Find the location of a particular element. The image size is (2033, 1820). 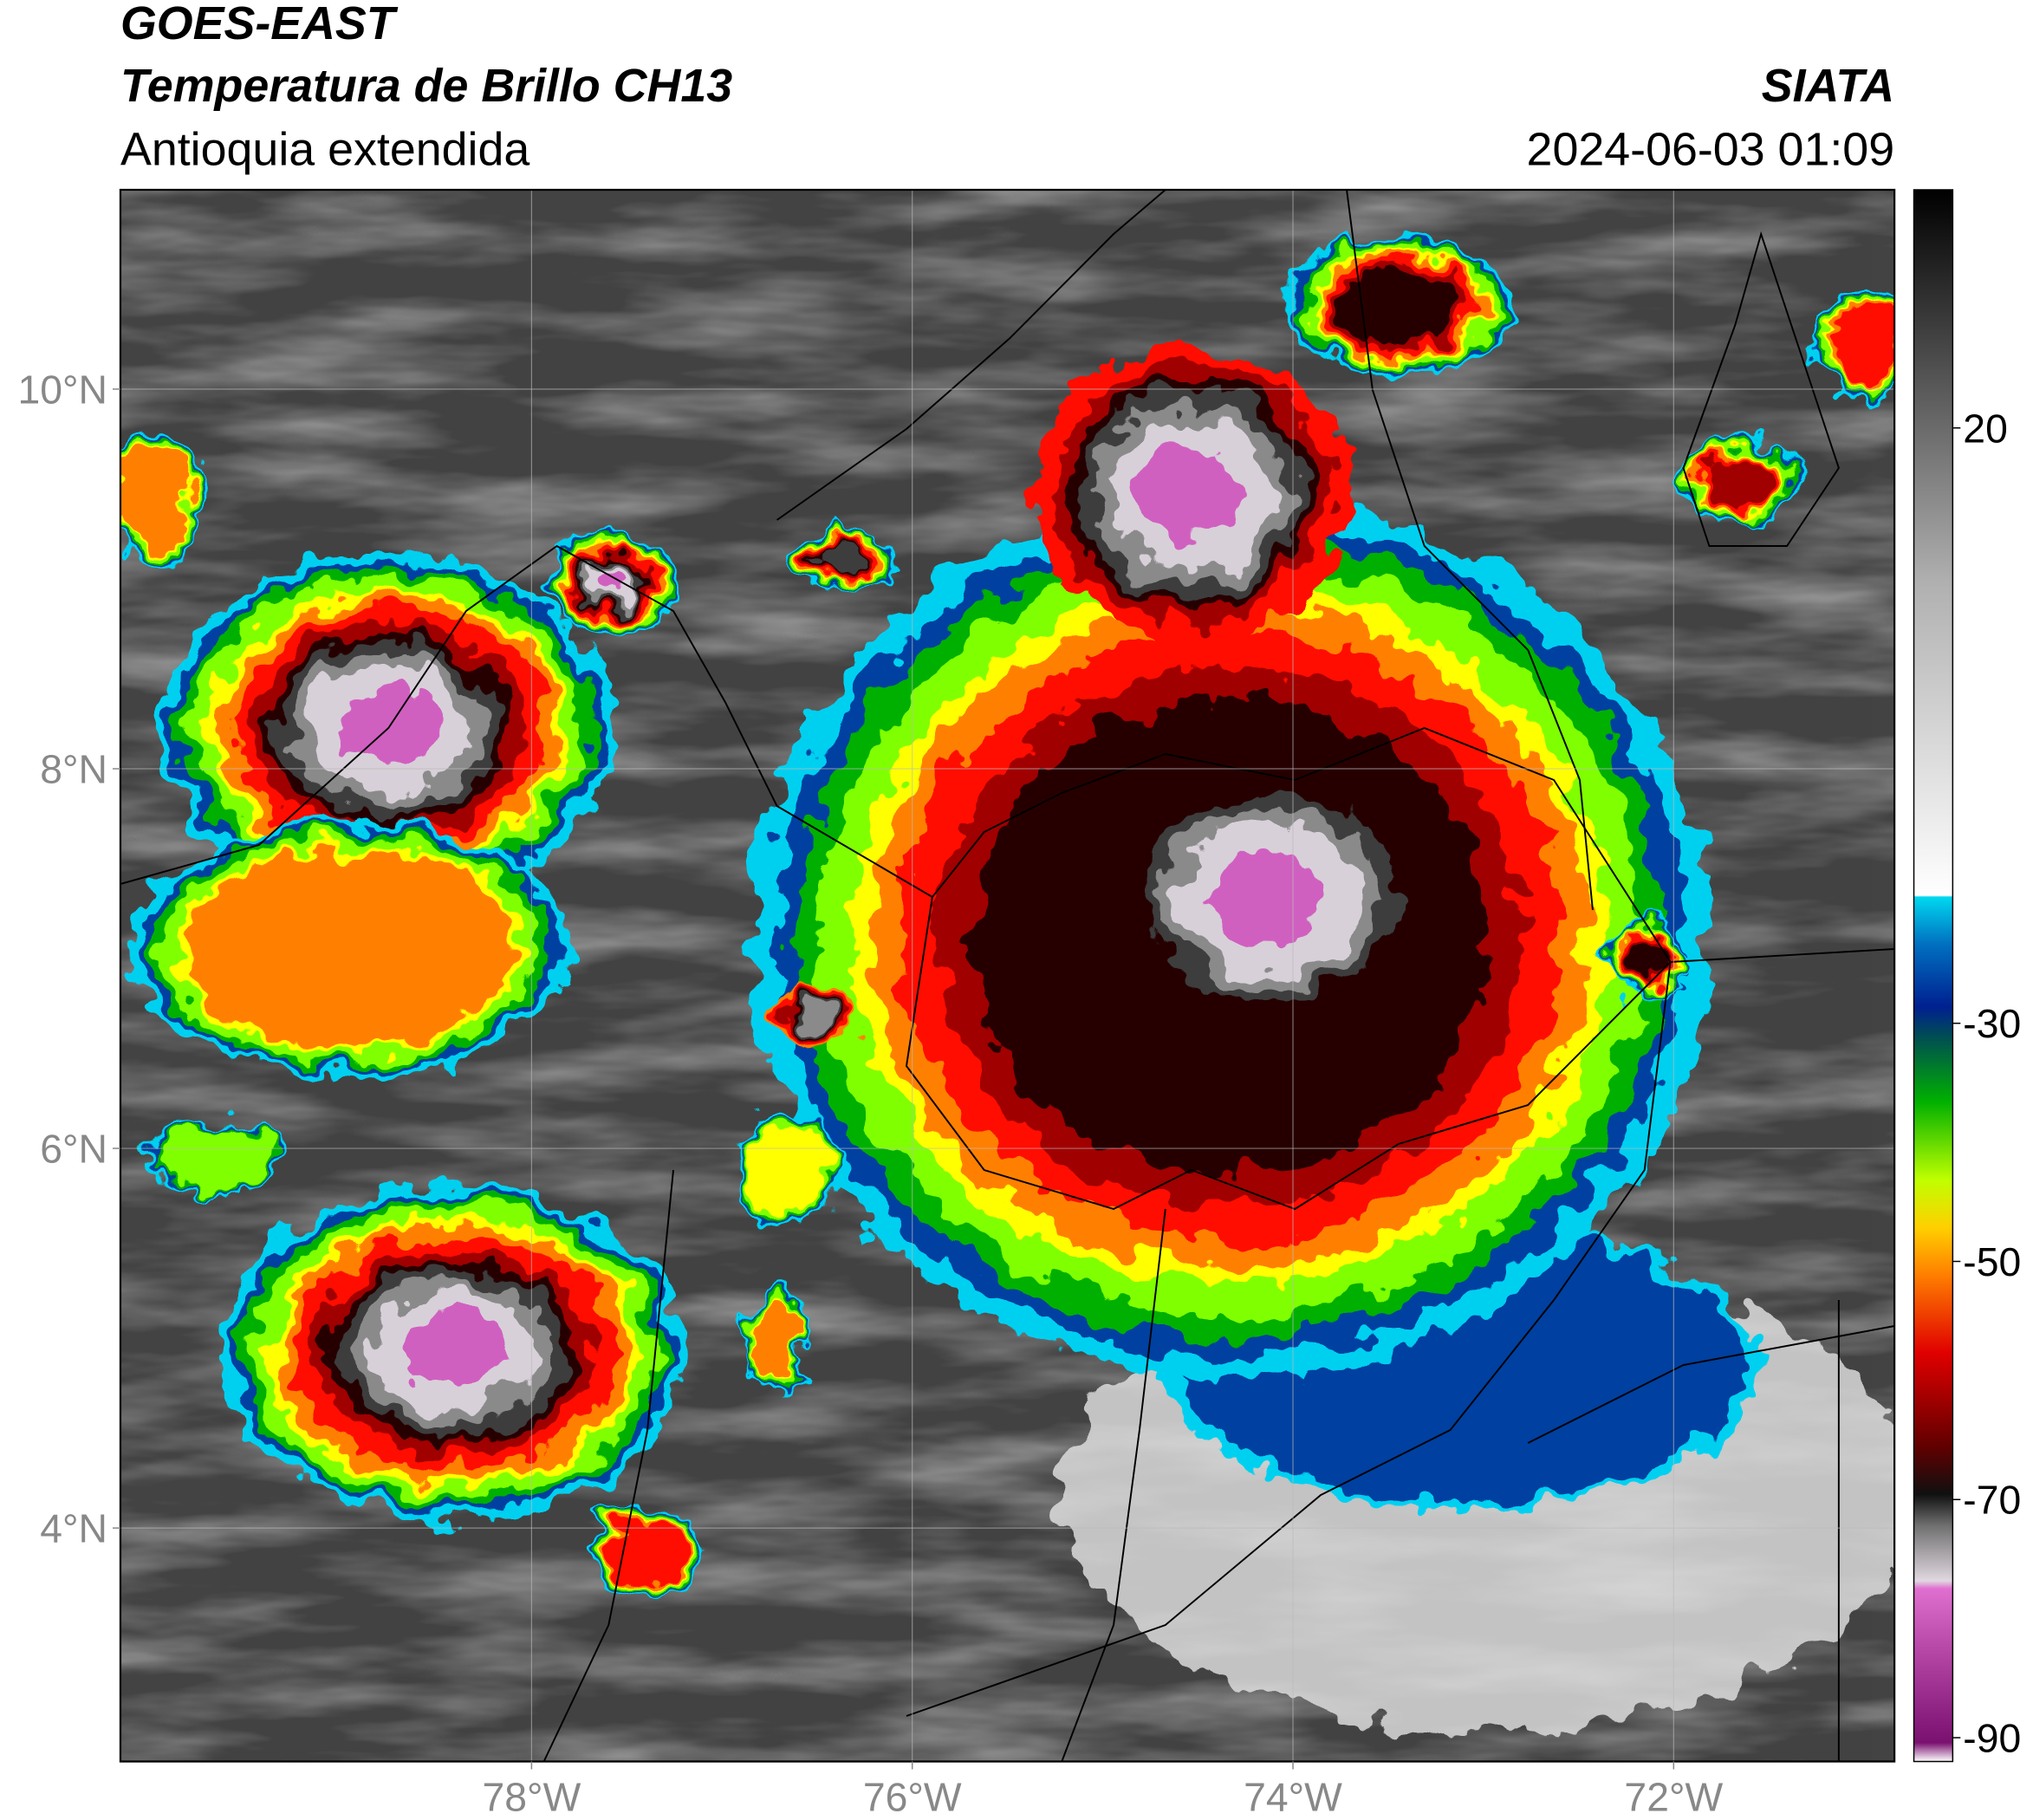

source: SIATA is located at coordinates (1828, 86).